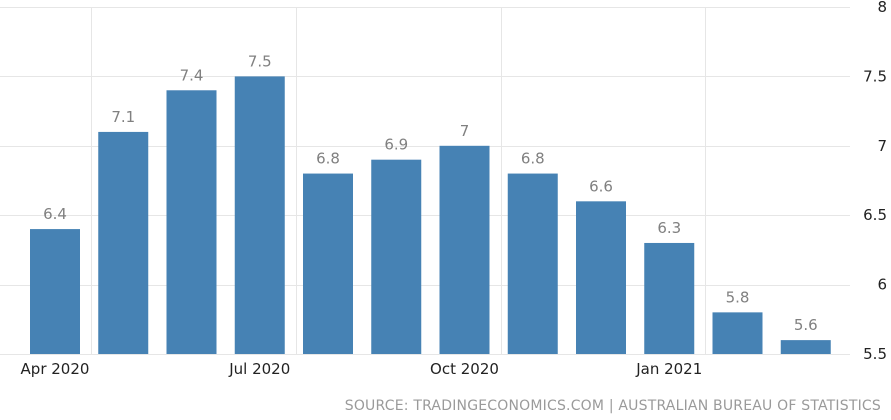 This screenshot has width=891, height=420. I want to click on bar-jan-2021, so click(669, 298).